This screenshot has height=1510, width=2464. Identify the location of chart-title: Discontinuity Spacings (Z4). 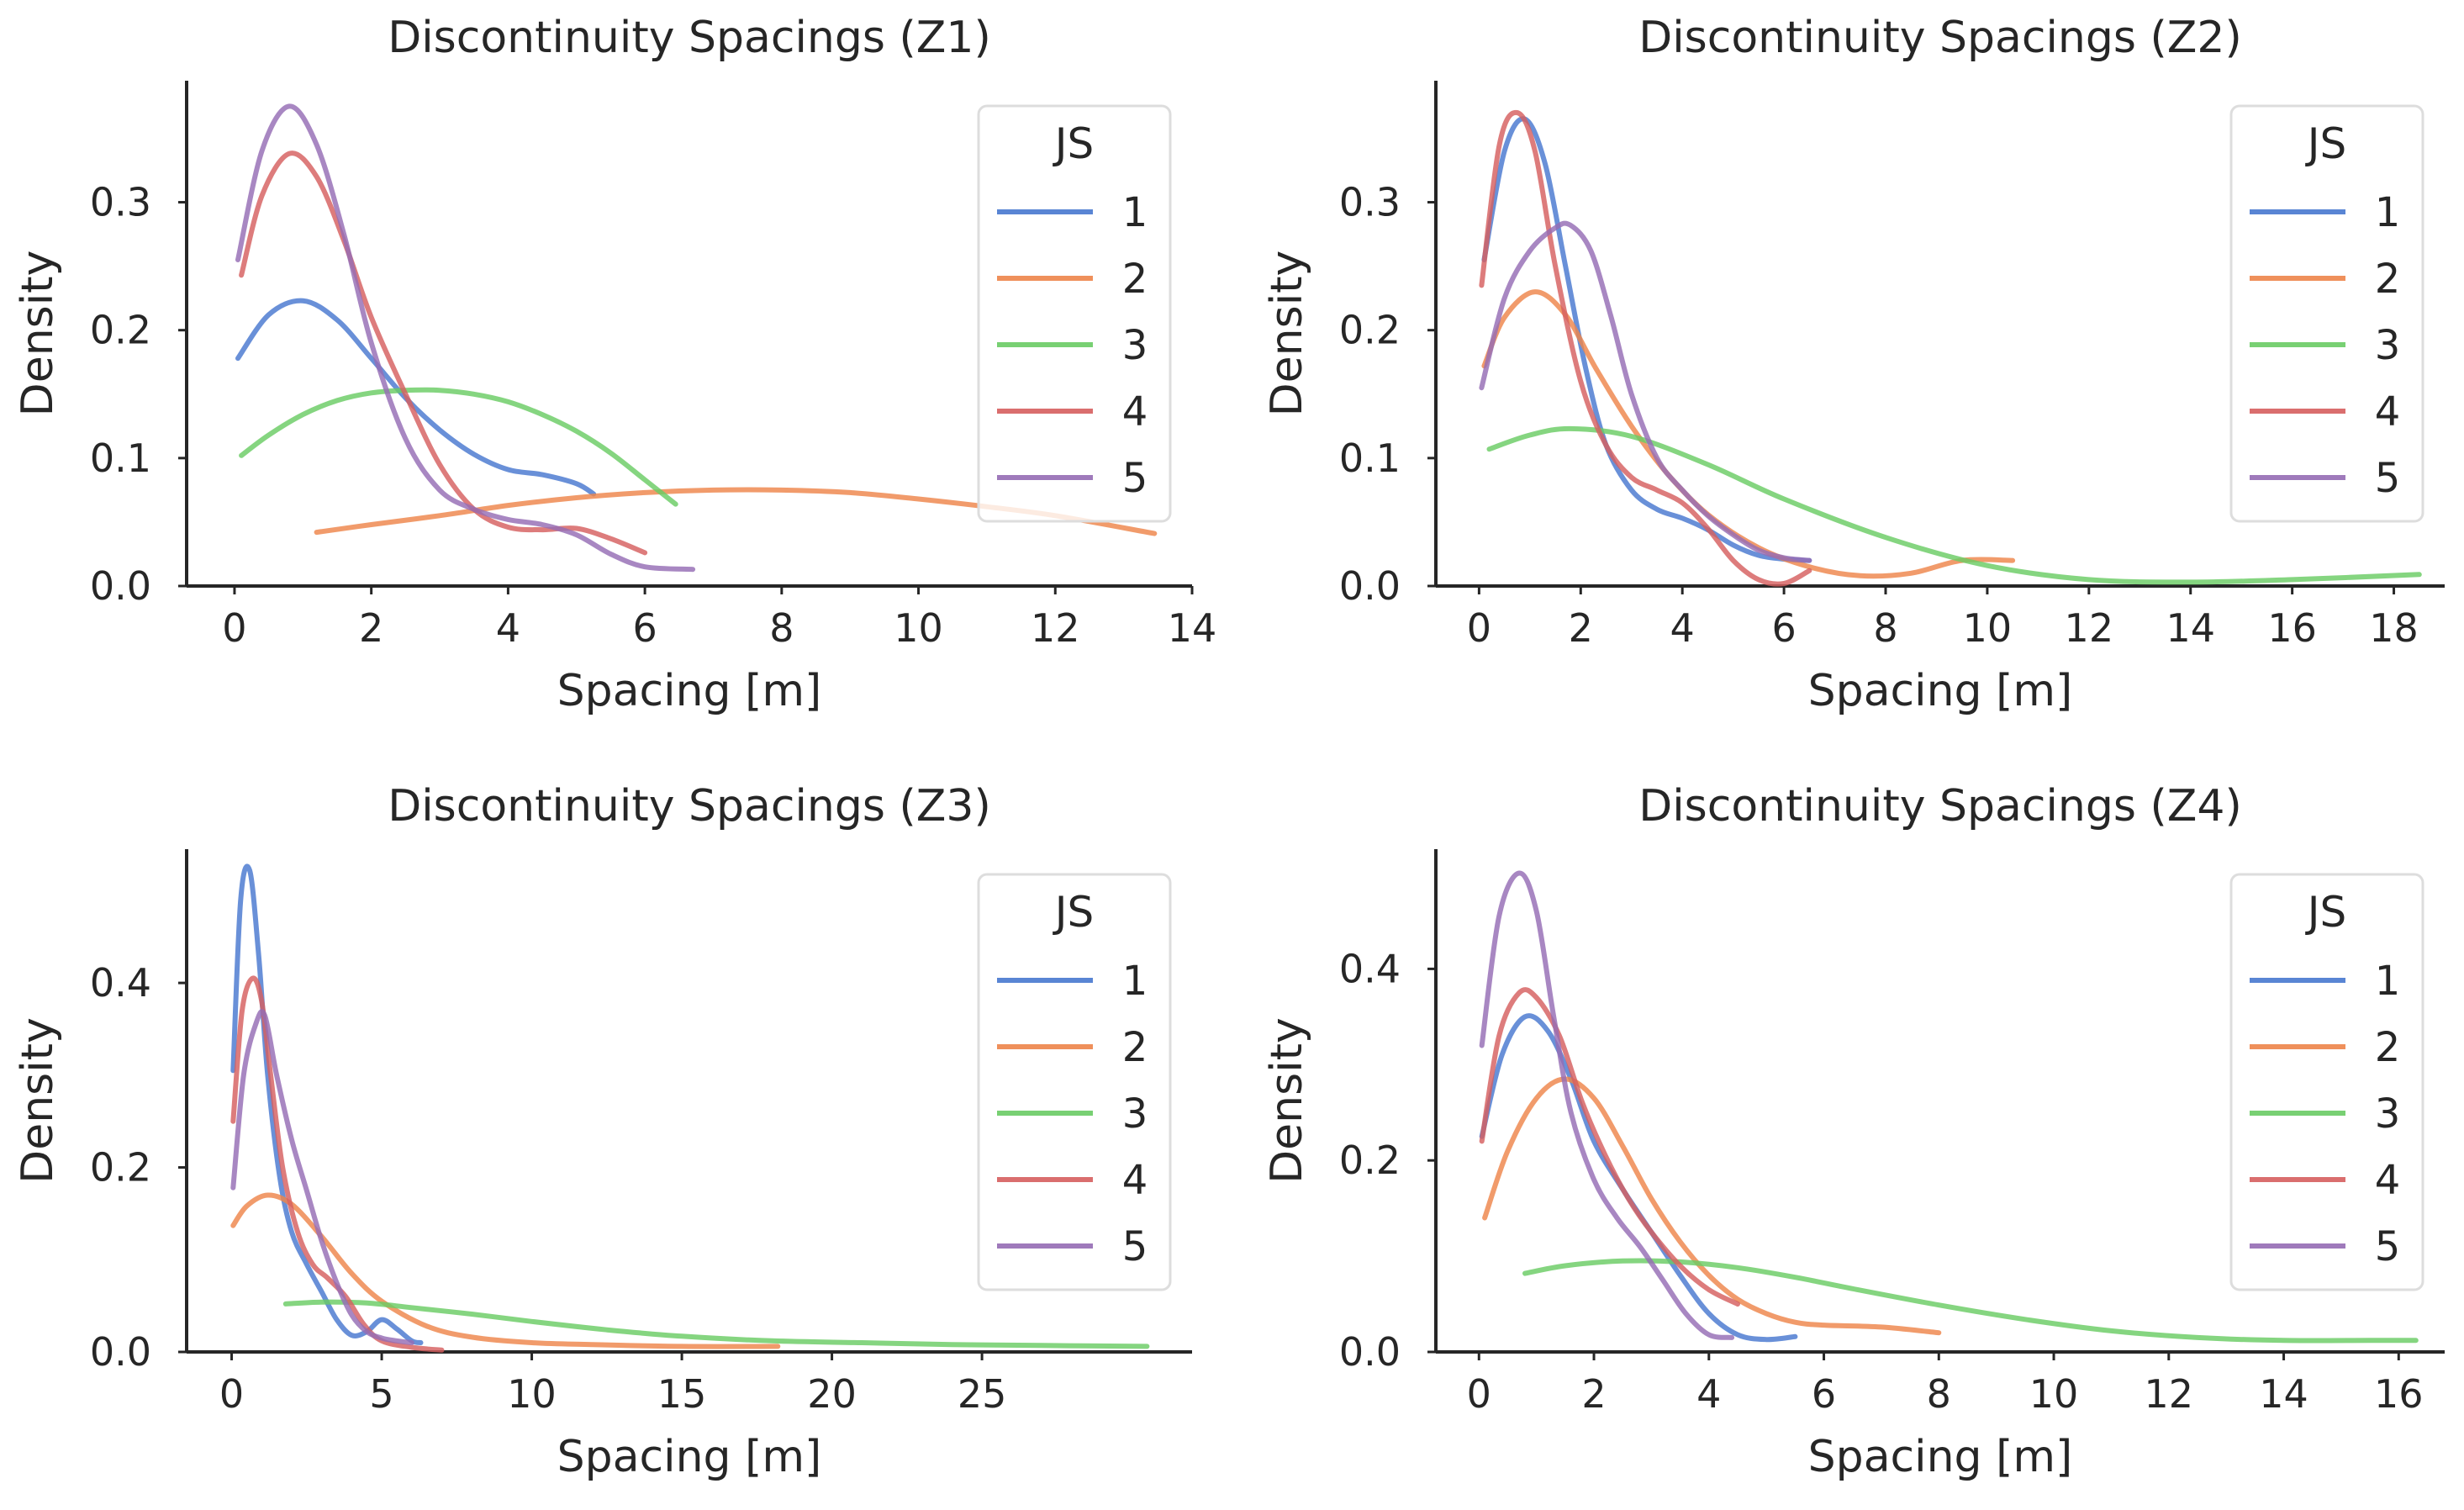
(1940, 807).